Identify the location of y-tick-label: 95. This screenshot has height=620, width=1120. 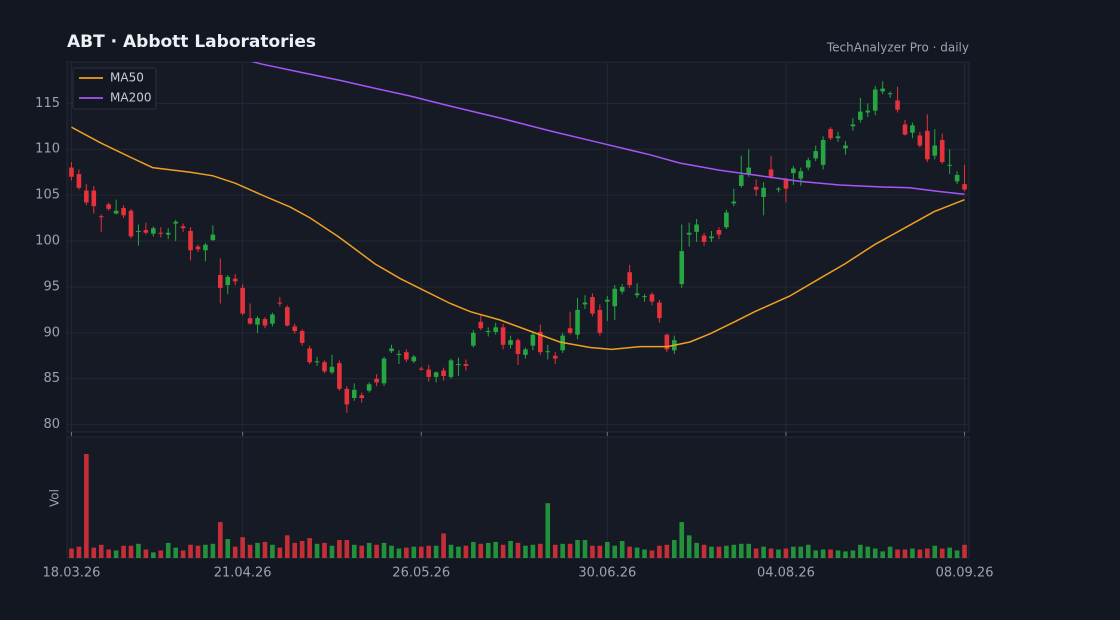
(51, 286).